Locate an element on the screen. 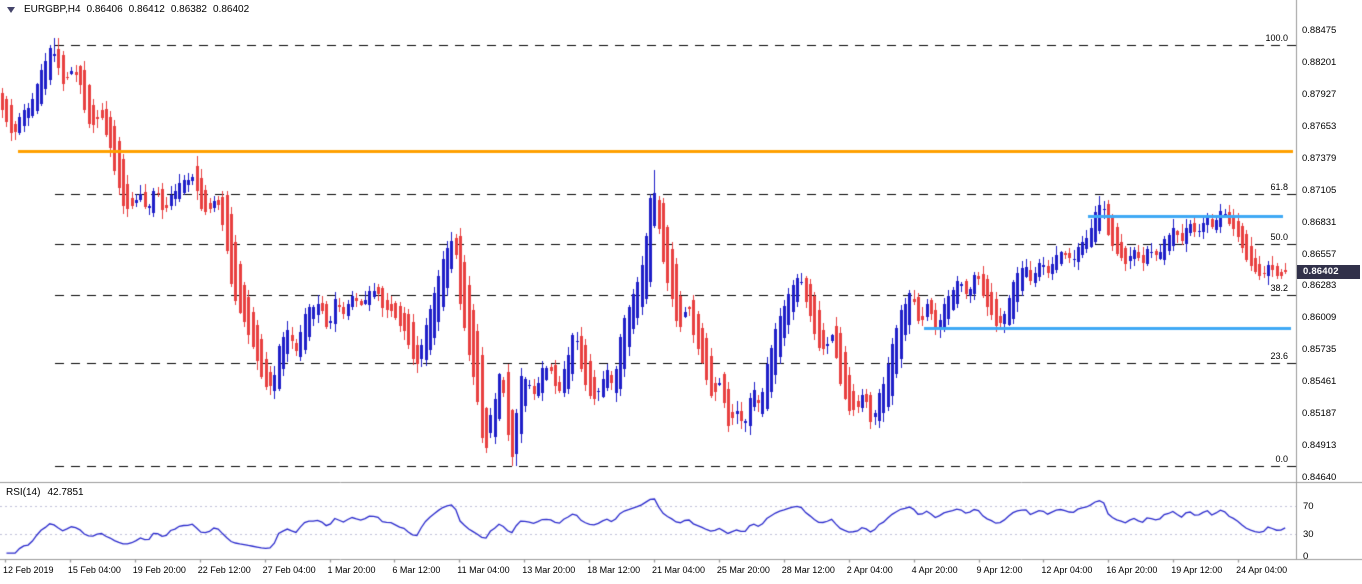 The width and height of the screenshot is (1362, 584). time-scale-label: 22 Feb 12:00 is located at coordinates (224, 570).